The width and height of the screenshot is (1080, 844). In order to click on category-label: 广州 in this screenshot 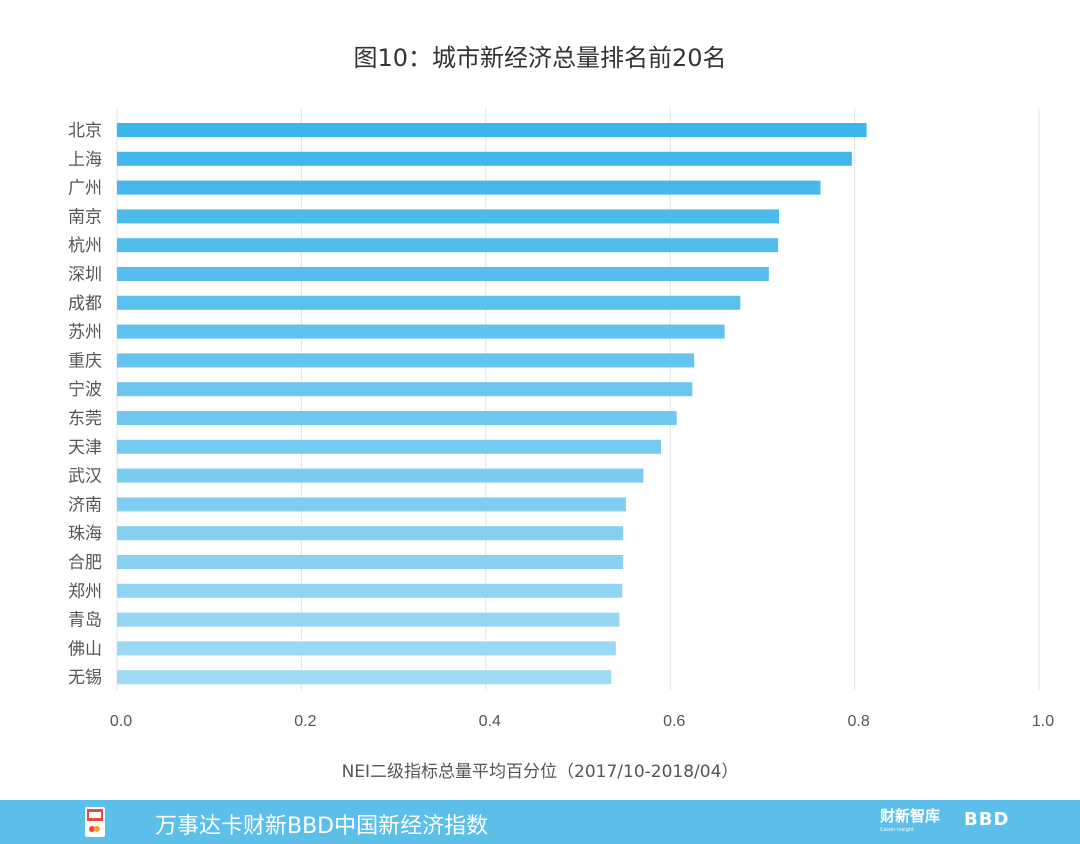, I will do `click(85, 189)`.